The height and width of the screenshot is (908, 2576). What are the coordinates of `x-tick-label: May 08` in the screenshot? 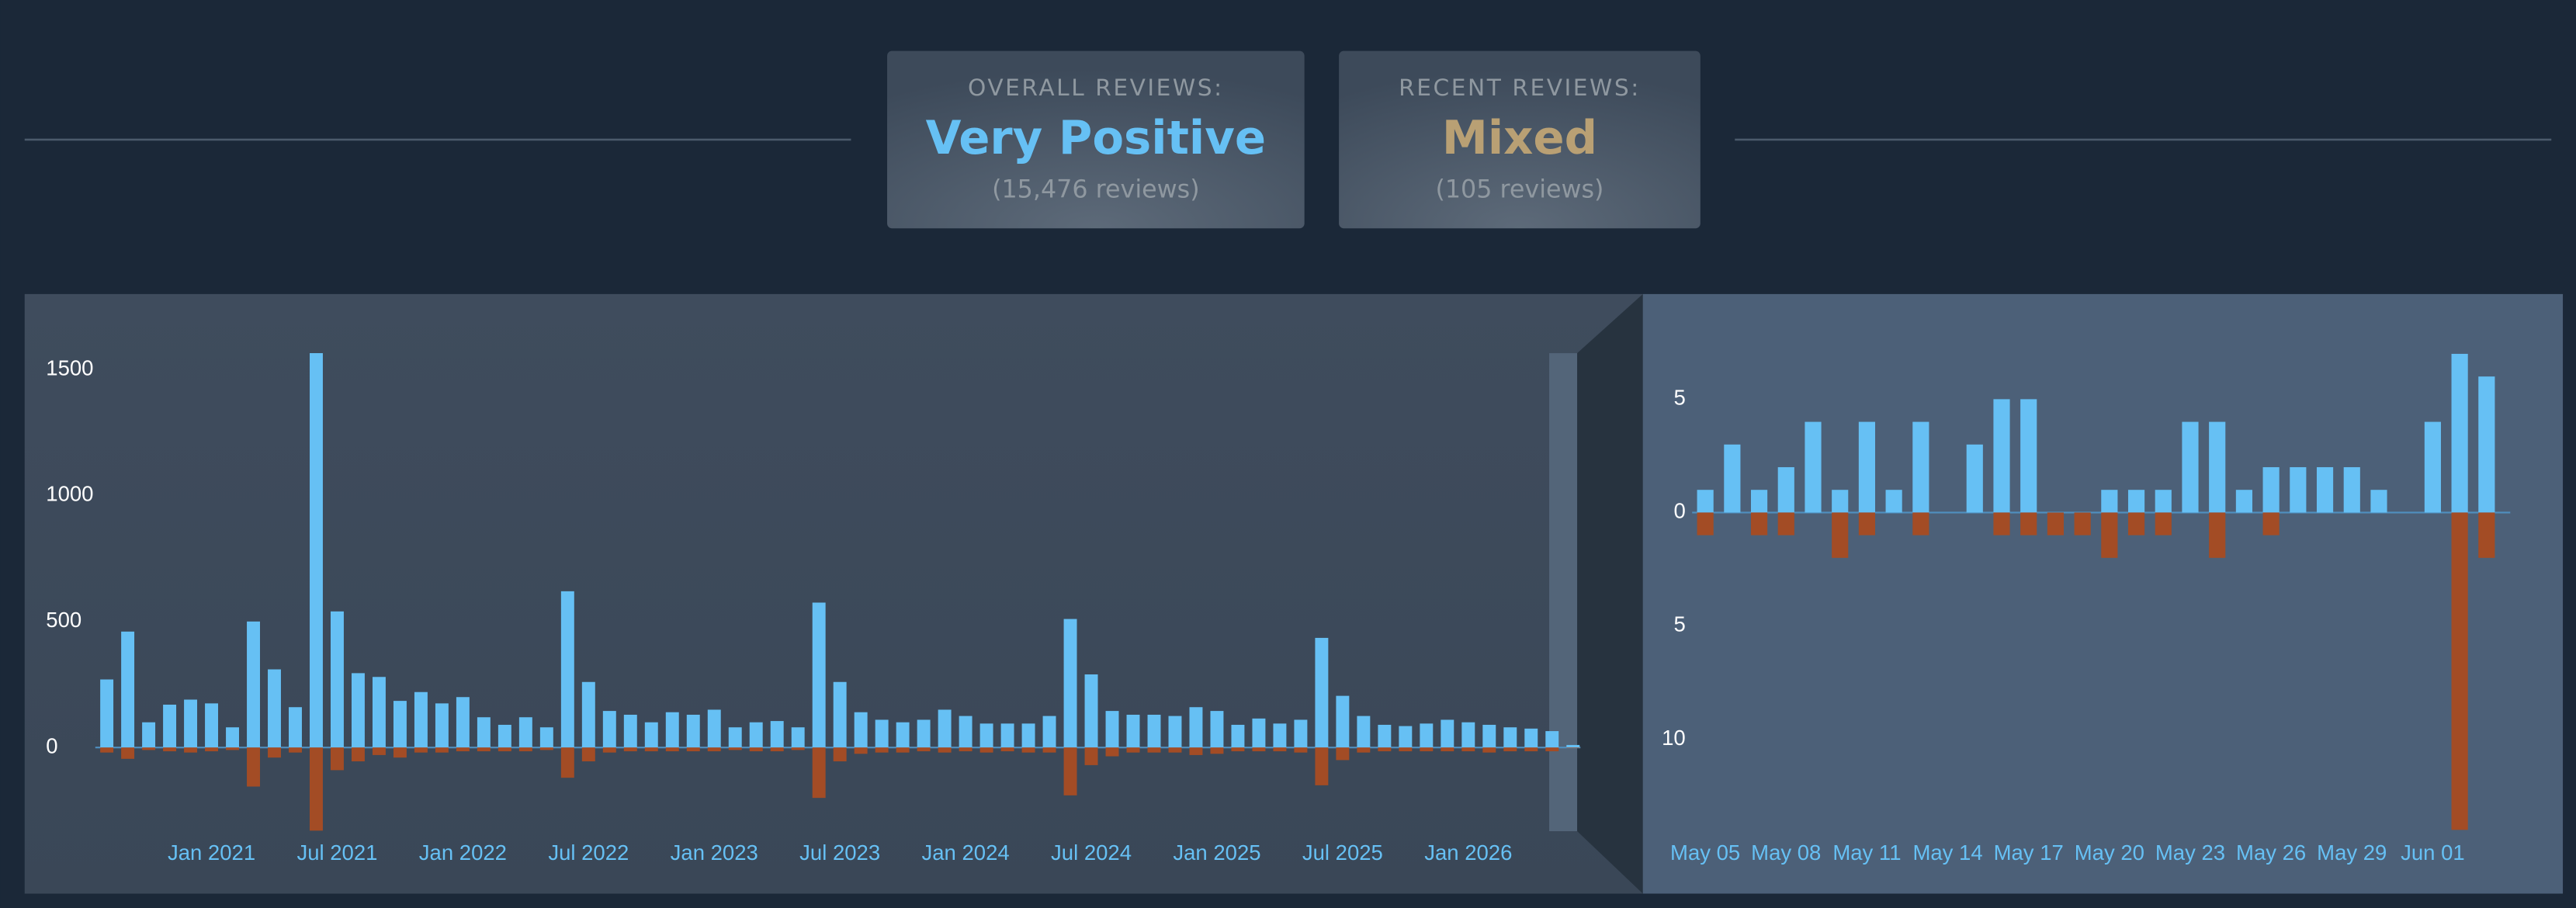 It's located at (1786, 852).